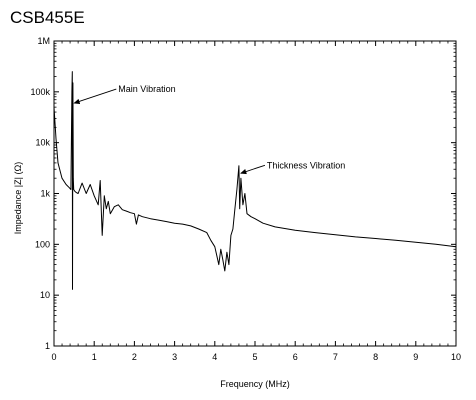  Describe the element at coordinates (456, 357) in the screenshot. I see `x-tick-label: 10` at that location.